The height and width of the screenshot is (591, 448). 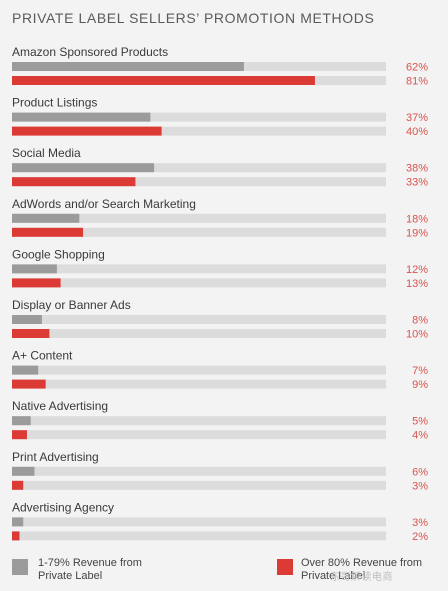 I want to click on data-label: 62%, so click(x=417, y=68).